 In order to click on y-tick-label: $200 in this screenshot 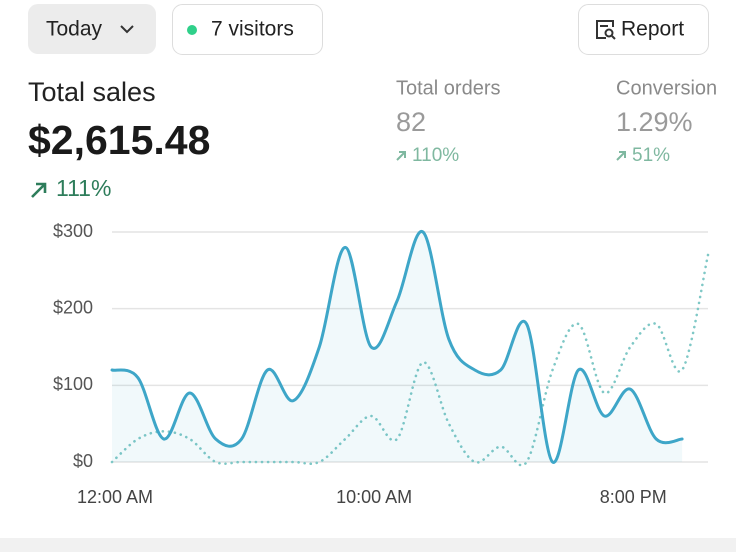, I will do `click(73, 307)`.